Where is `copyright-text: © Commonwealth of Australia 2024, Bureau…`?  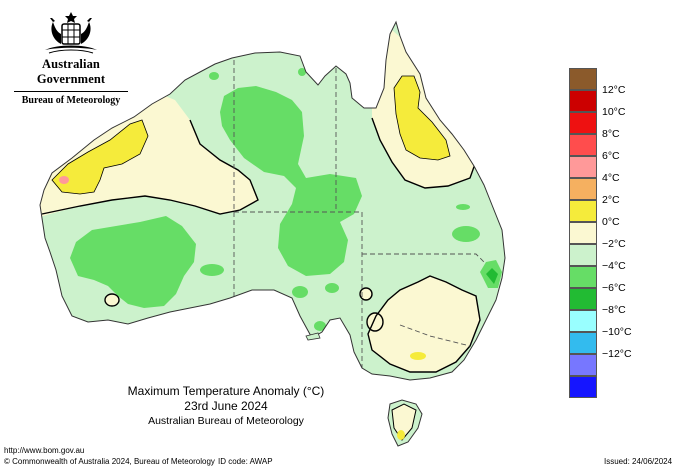 copyright-text: © Commonwealth of Australia 2024, Bureau… is located at coordinates (109, 461).